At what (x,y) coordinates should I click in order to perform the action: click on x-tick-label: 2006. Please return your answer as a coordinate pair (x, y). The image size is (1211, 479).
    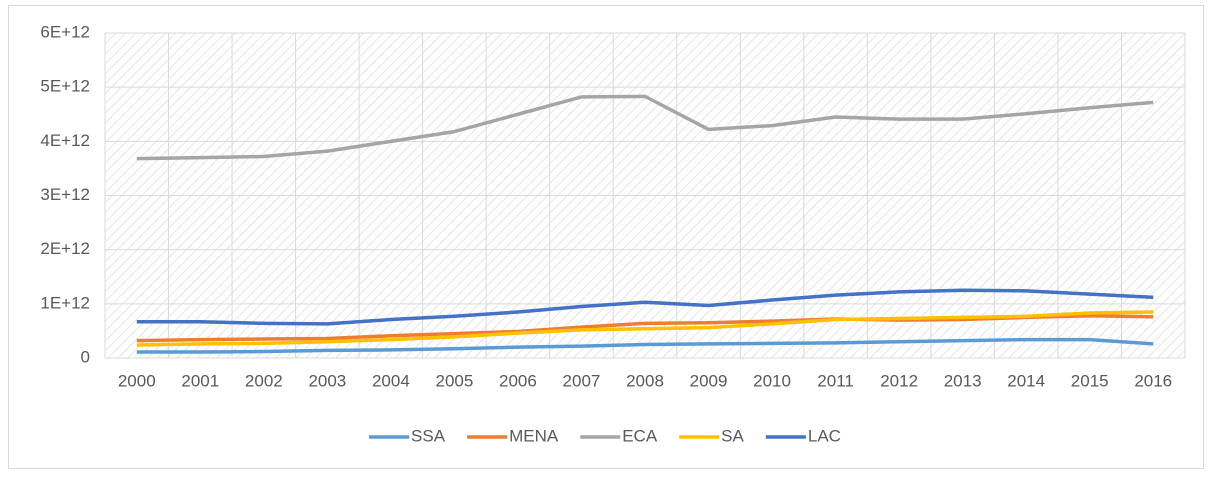
    Looking at the image, I should click on (518, 380).